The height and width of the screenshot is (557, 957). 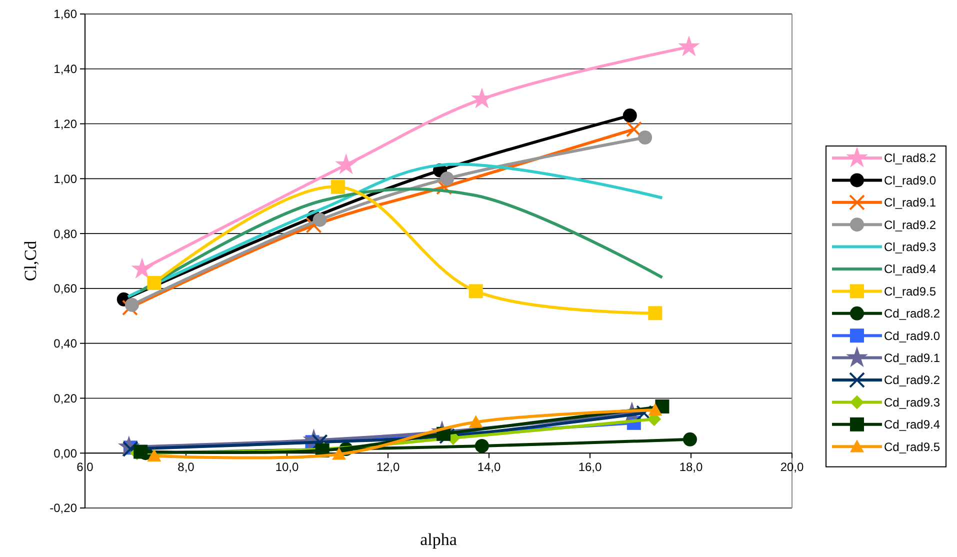 I want to click on x-tick-label: 10,0, so click(x=287, y=467).